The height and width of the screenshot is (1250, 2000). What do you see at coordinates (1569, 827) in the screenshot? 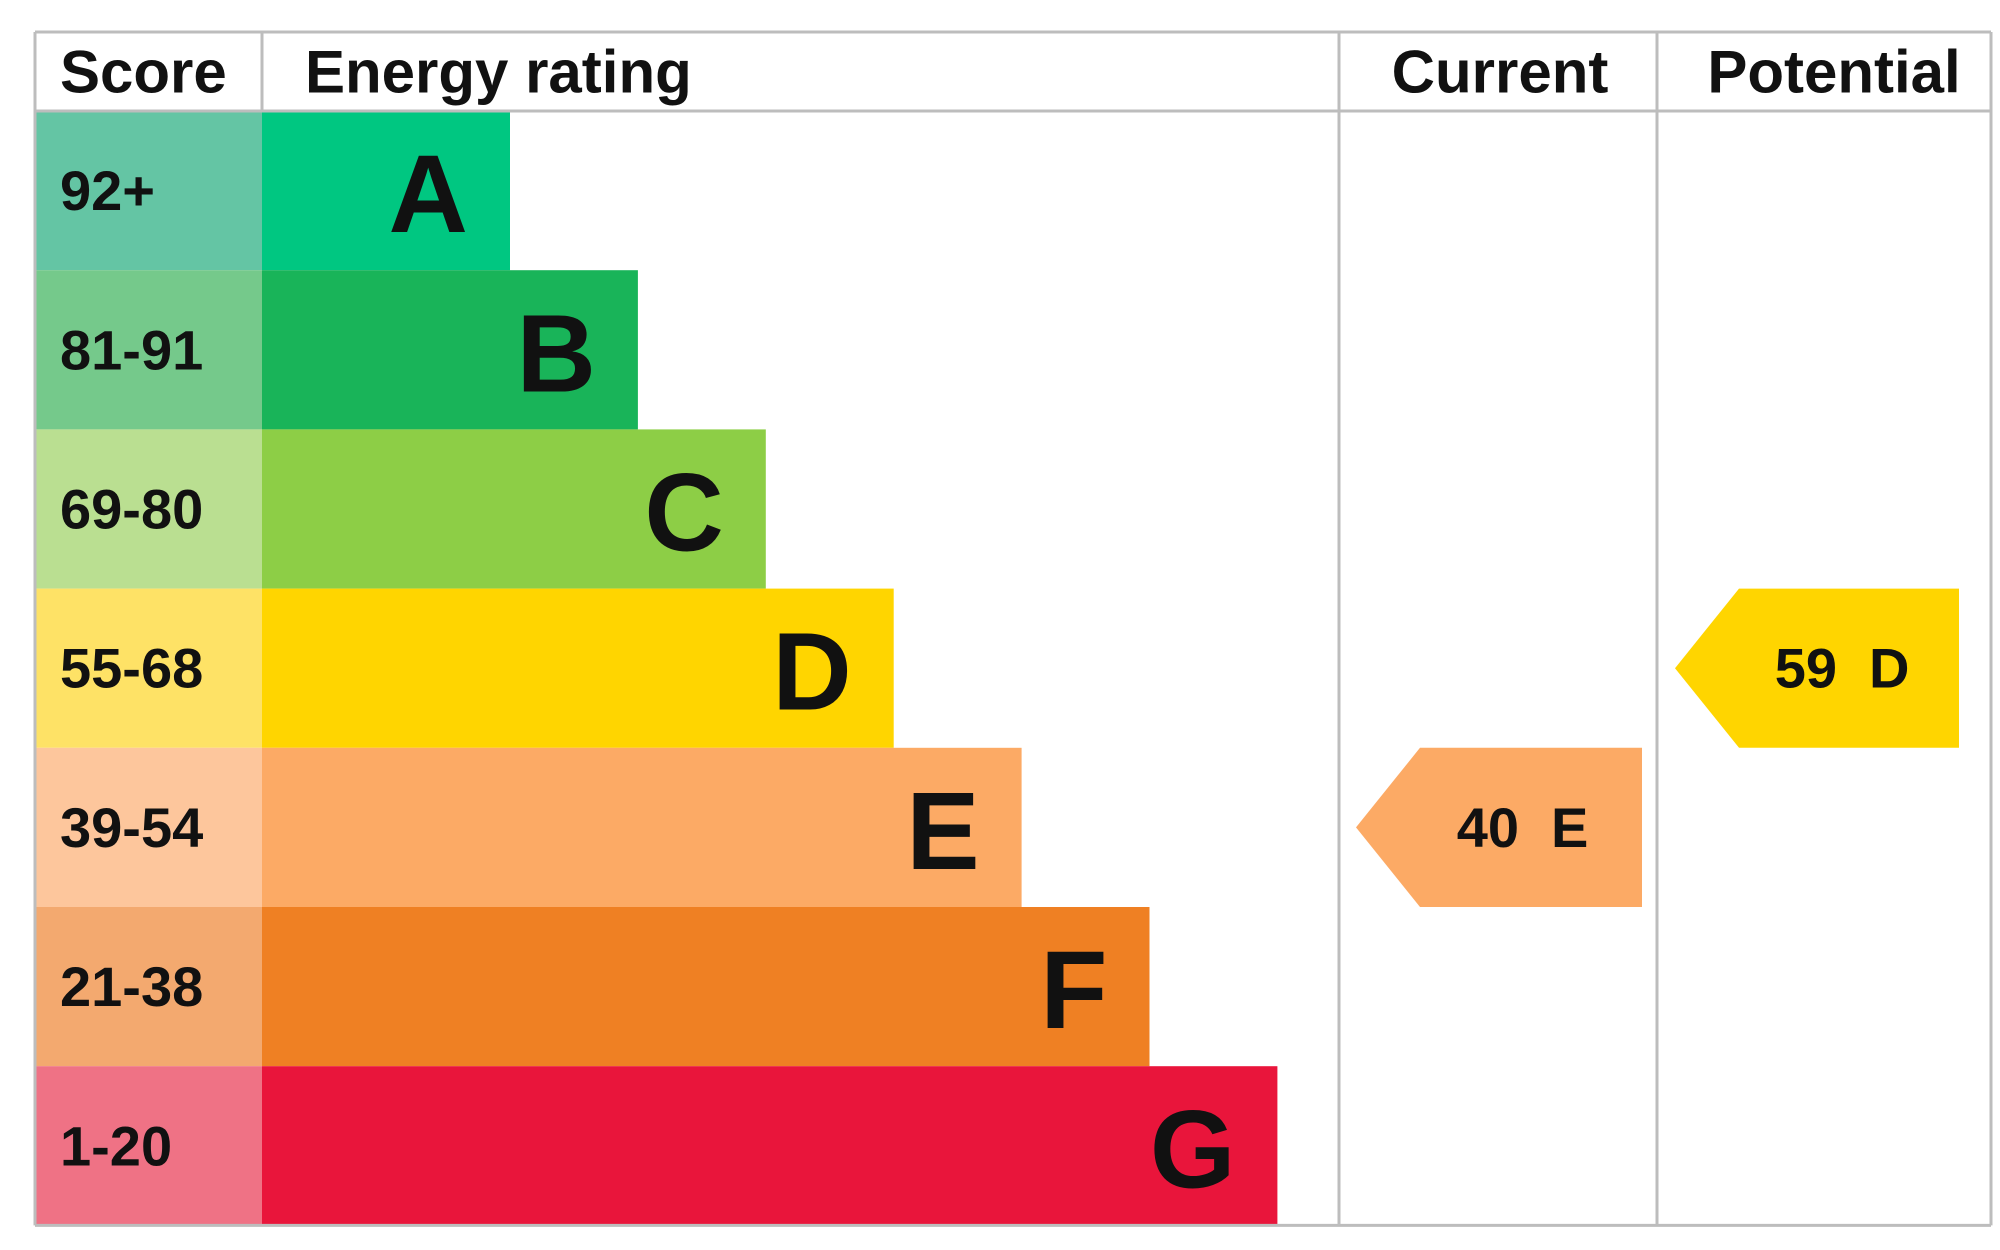
I see `current-letter: E` at bounding box center [1569, 827].